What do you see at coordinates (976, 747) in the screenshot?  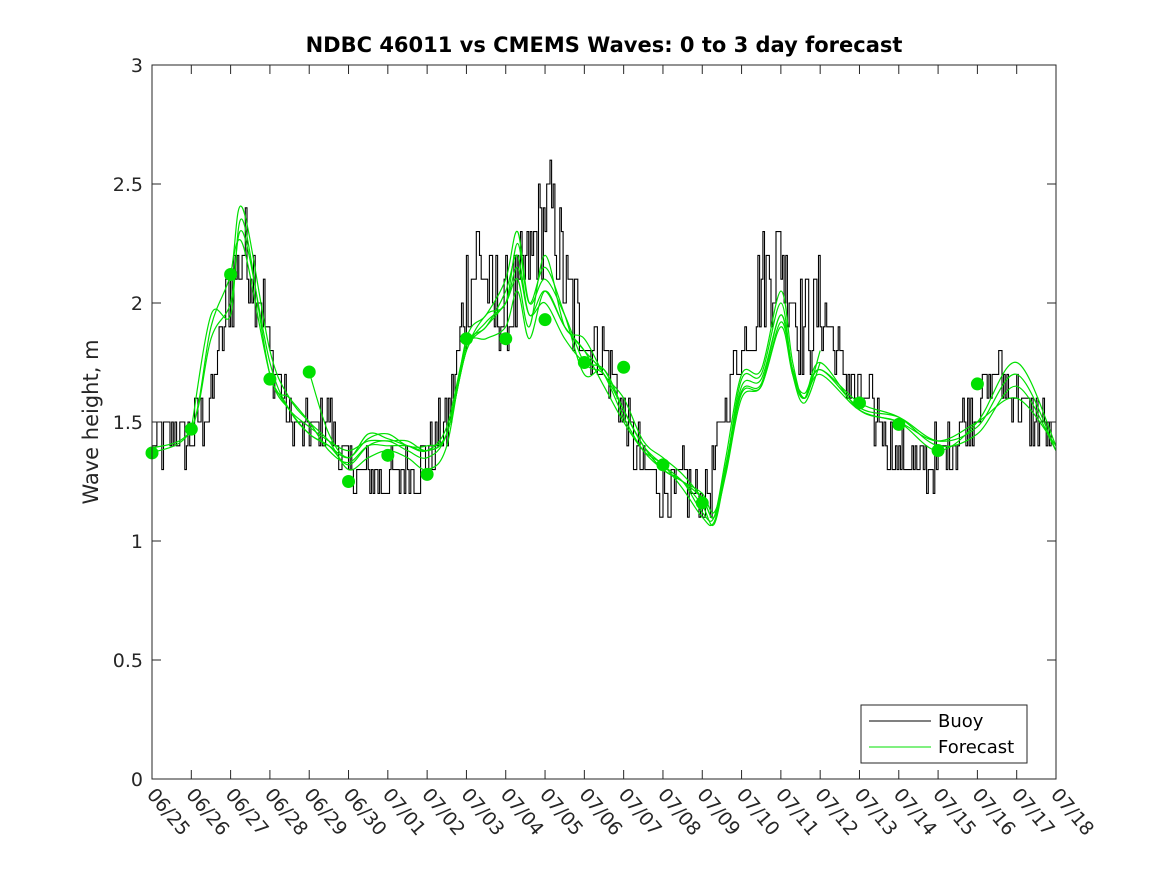 I see `legend-label-forecast: Forecast` at bounding box center [976, 747].